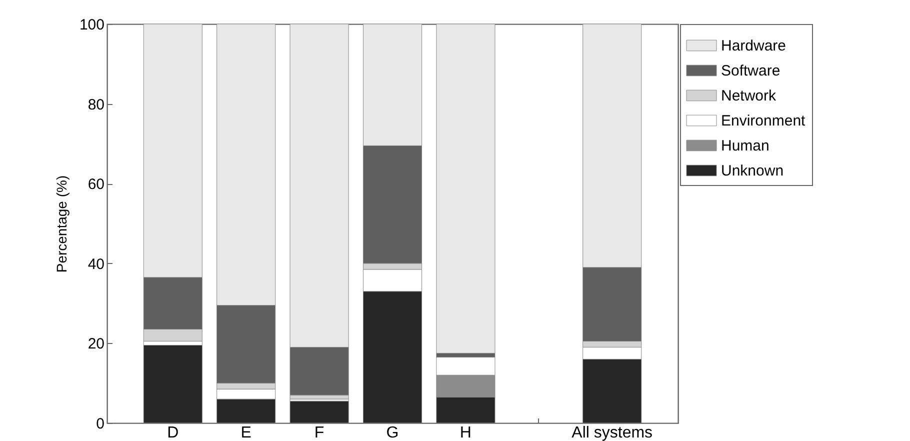 Image resolution: width=910 pixels, height=441 pixels. I want to click on y-axis-title: Percentage (%), so click(61, 224).